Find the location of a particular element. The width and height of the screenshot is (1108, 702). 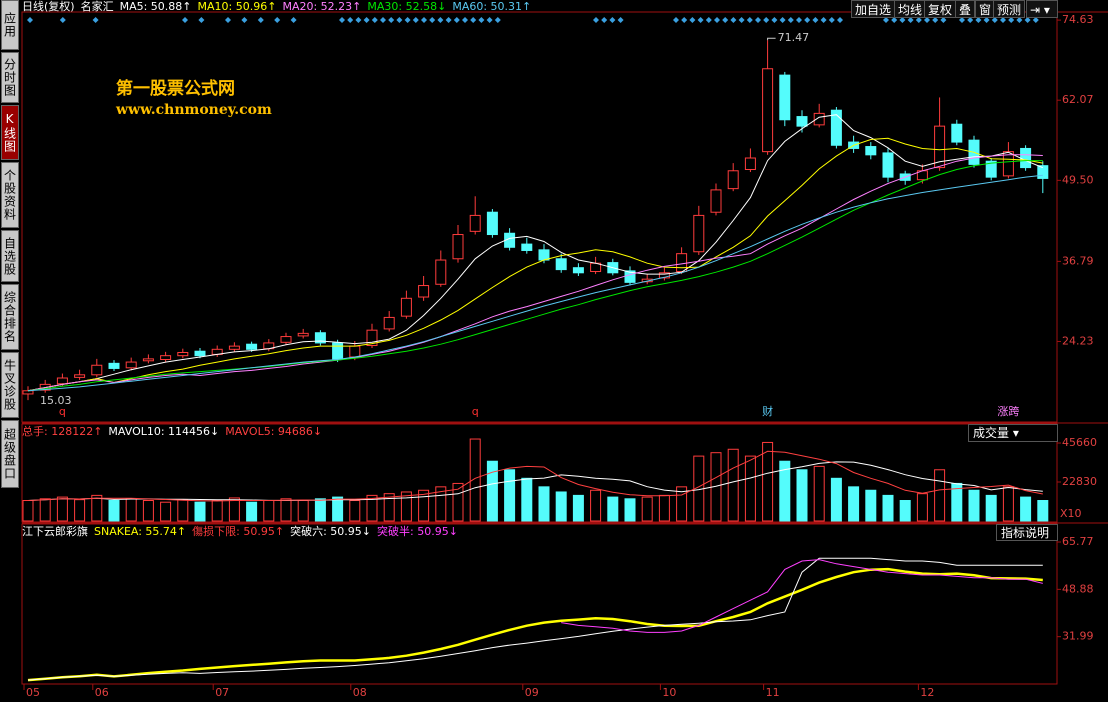

y-tick-label: 62.07 is located at coordinates (1078, 99).